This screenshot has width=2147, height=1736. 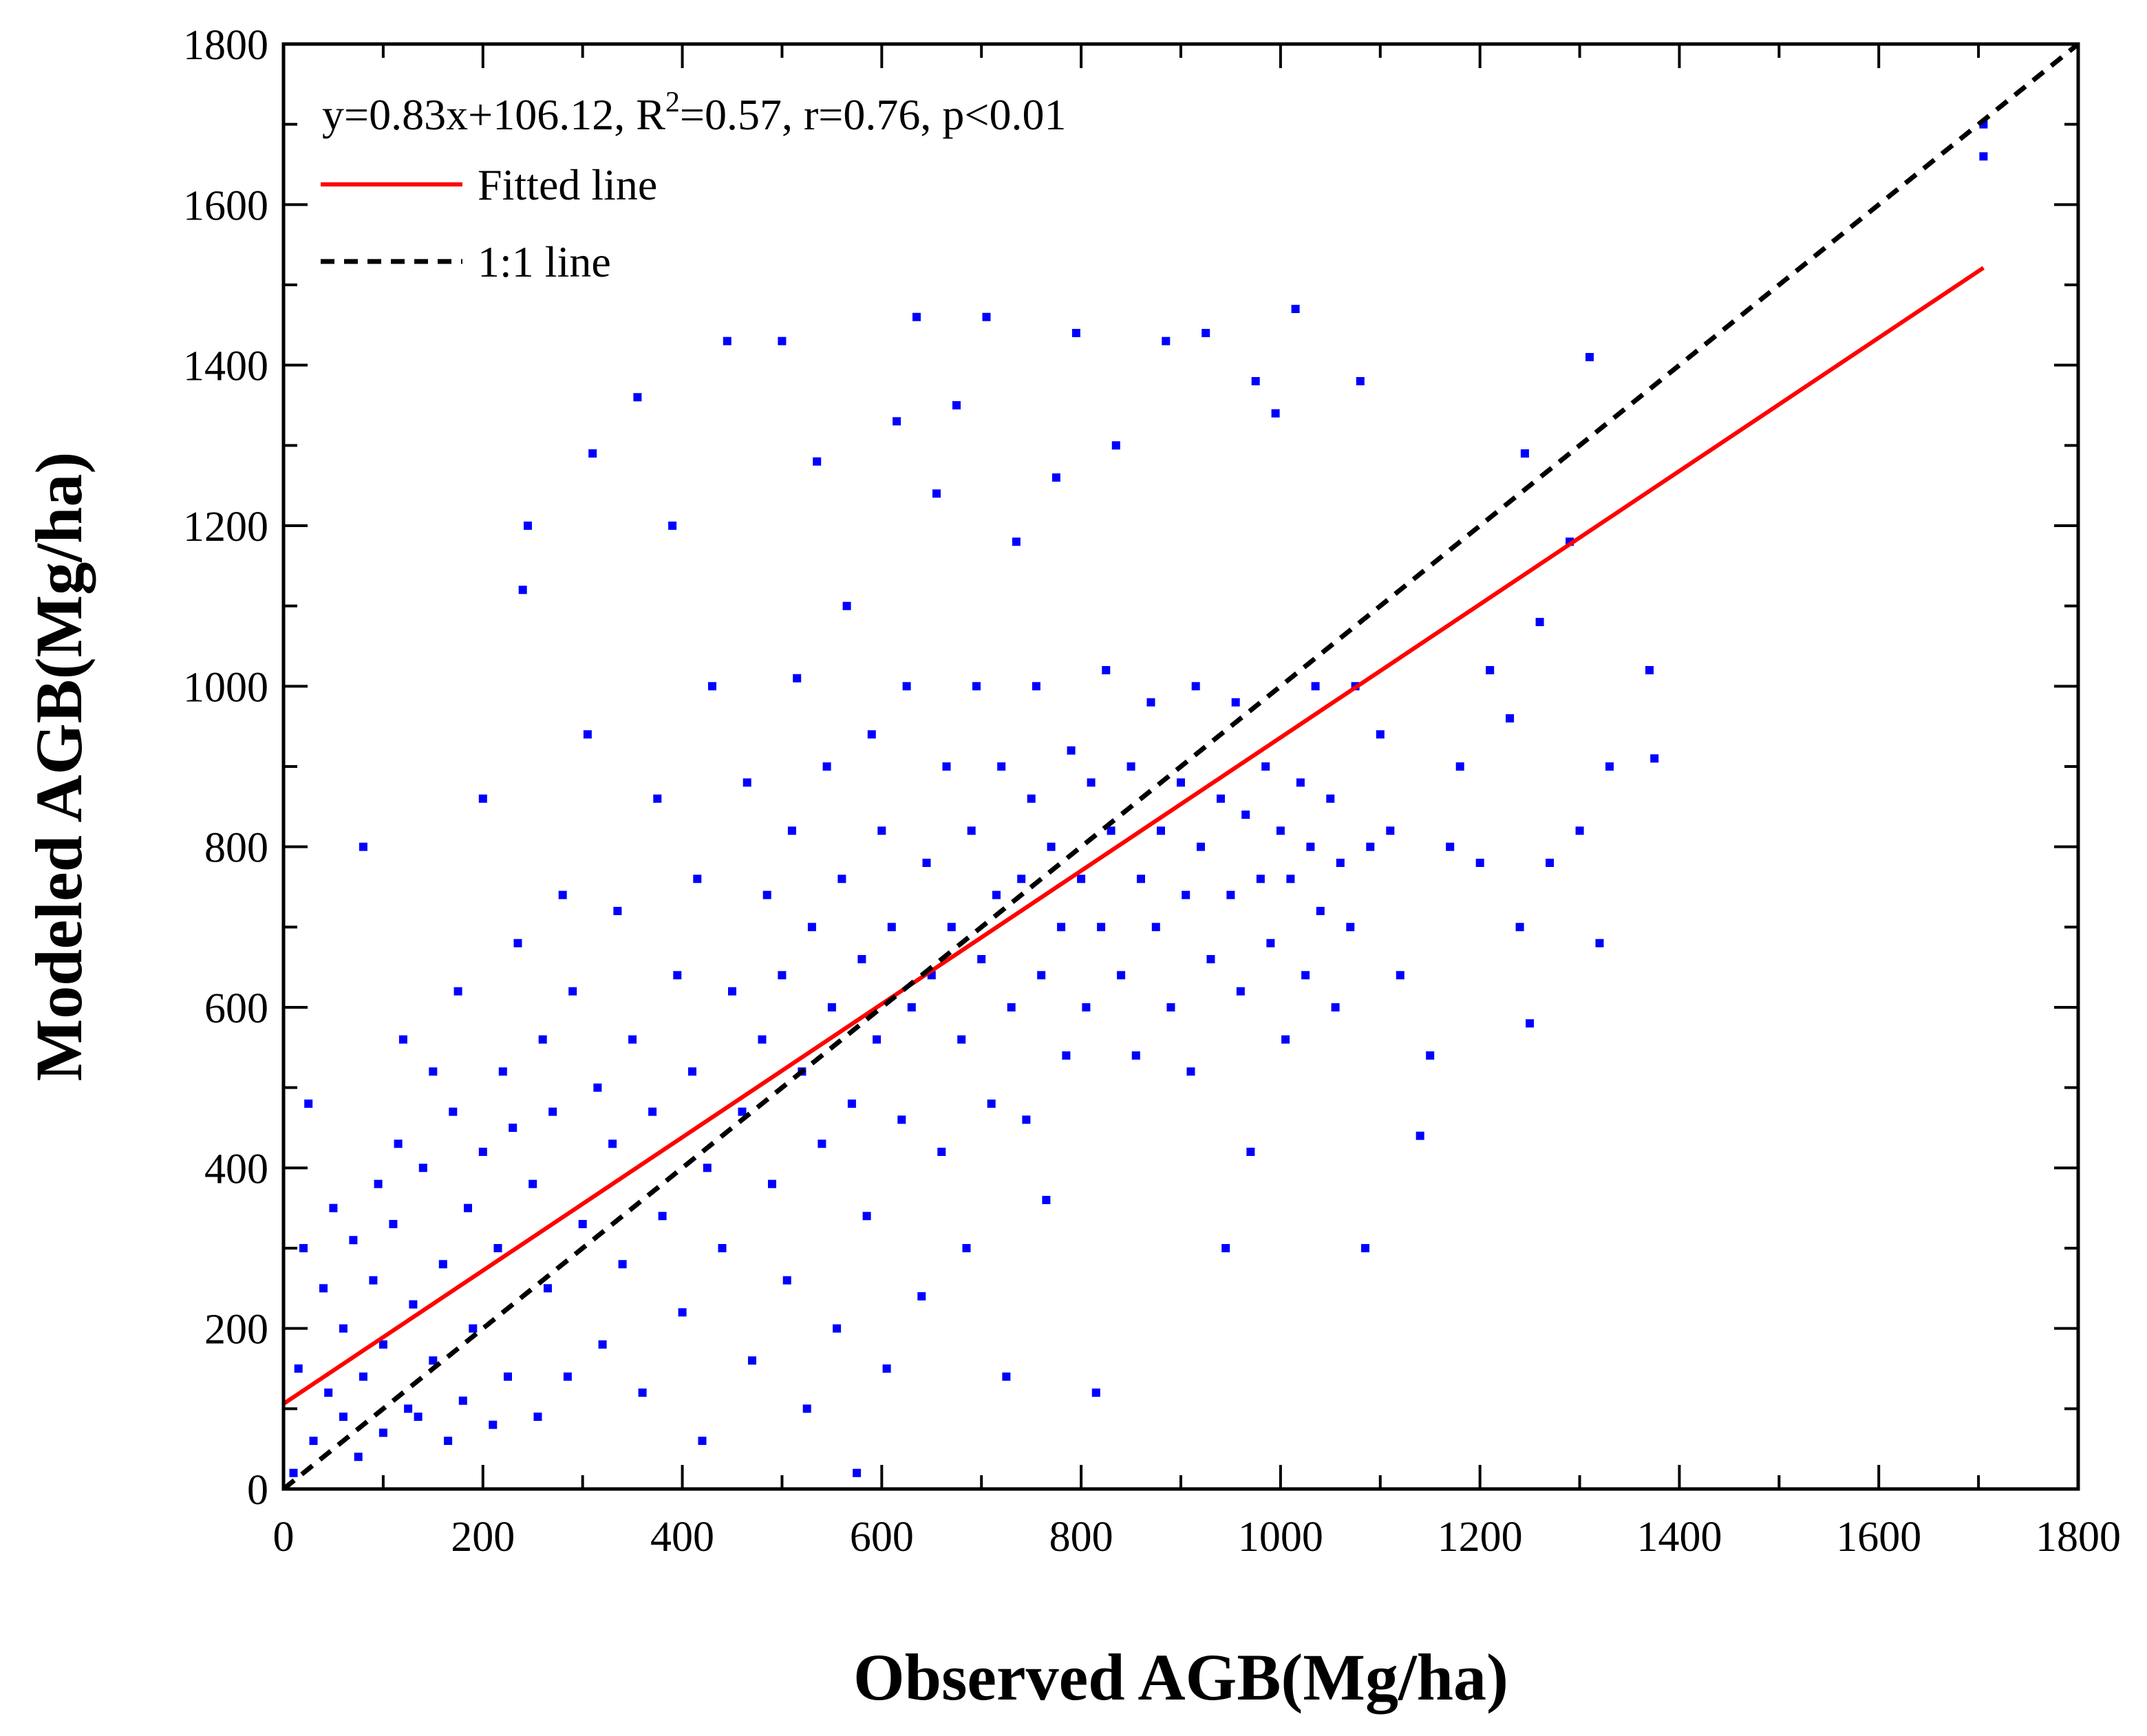 I want to click on x-tick-label: 1600, so click(x=1878, y=1537).